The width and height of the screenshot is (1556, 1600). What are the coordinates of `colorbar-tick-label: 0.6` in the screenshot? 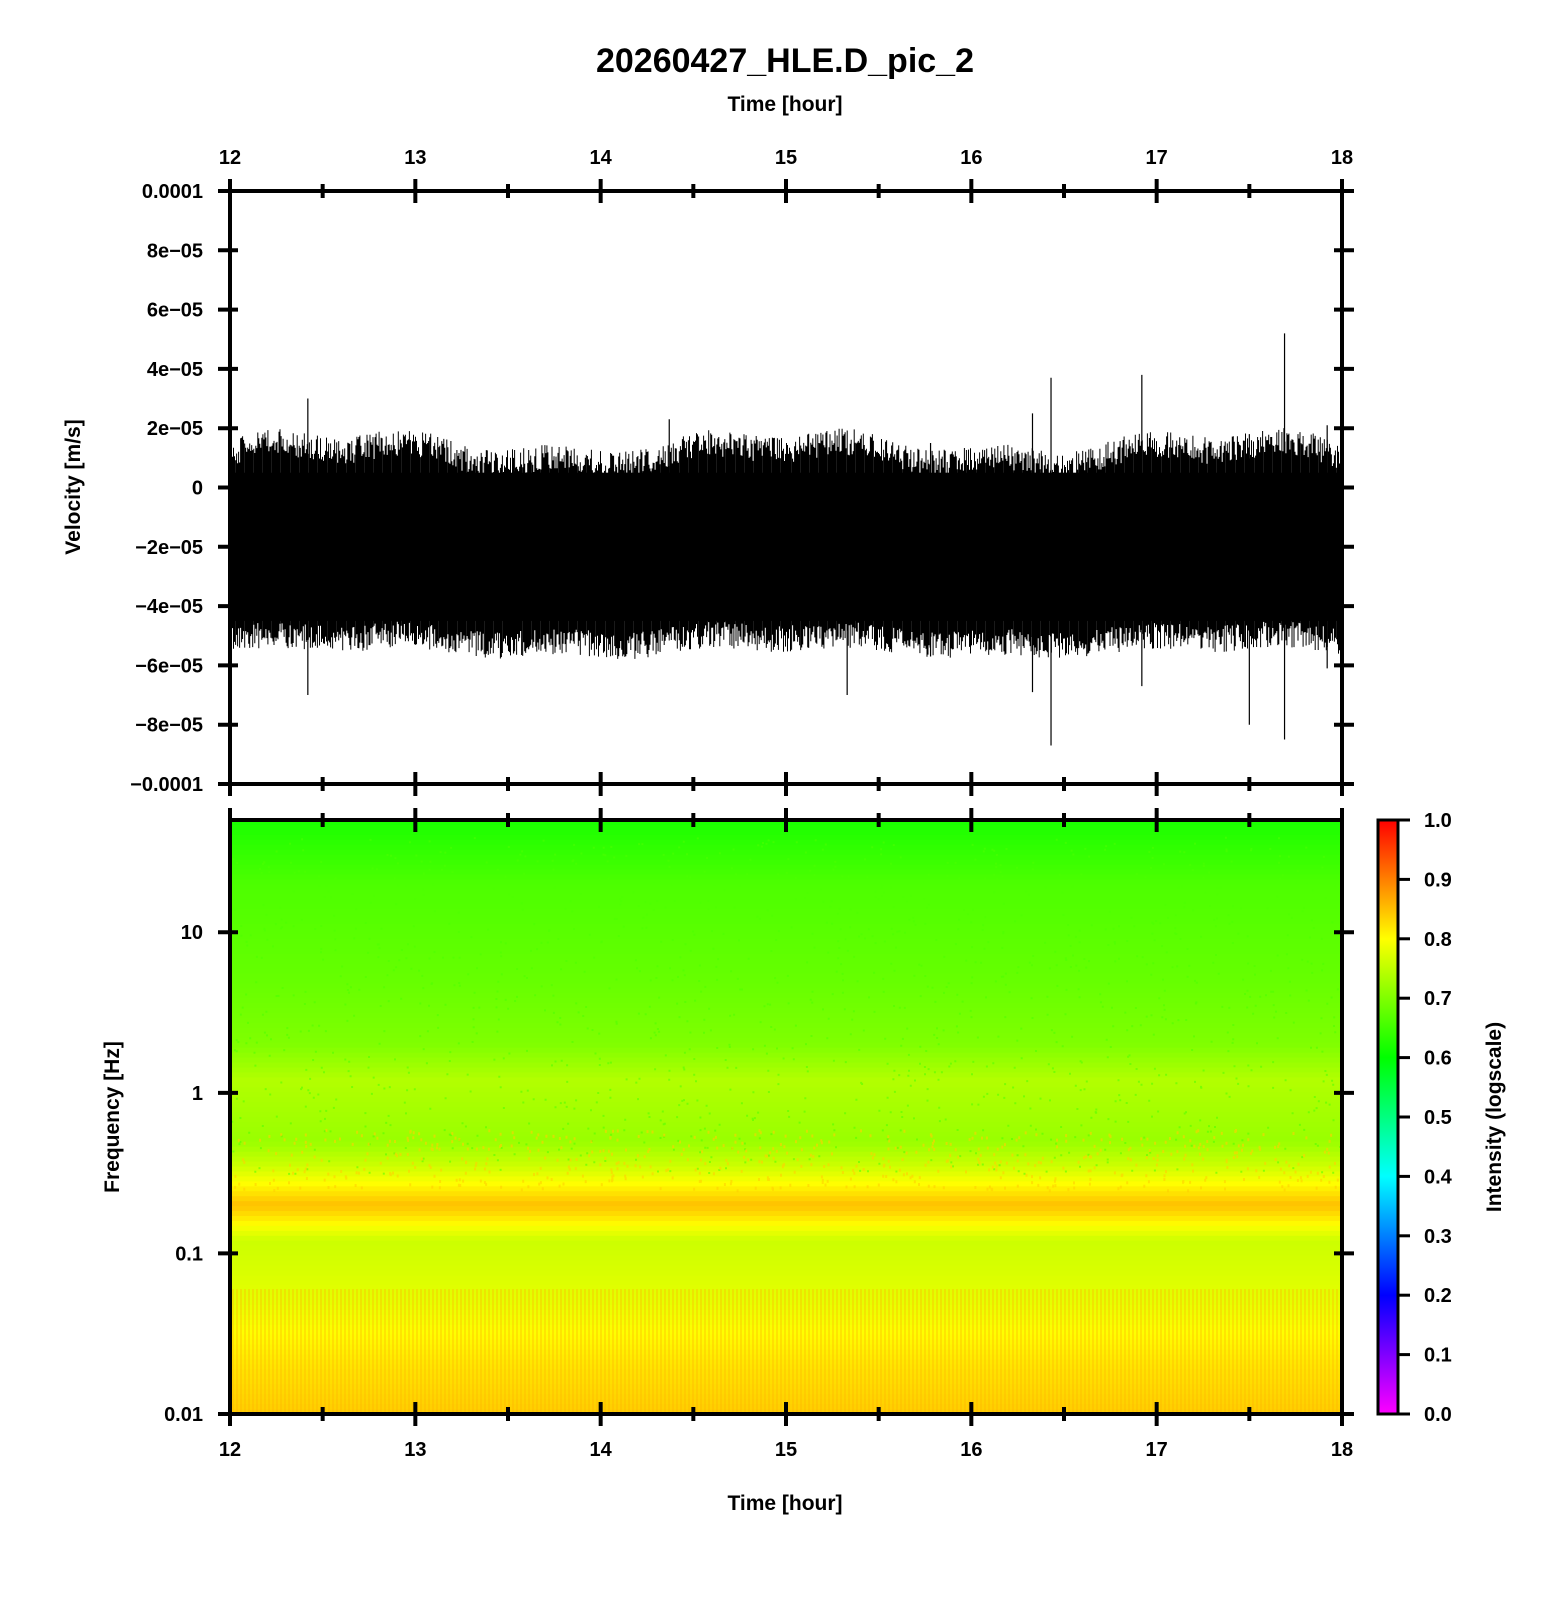 It's located at (1438, 1059).